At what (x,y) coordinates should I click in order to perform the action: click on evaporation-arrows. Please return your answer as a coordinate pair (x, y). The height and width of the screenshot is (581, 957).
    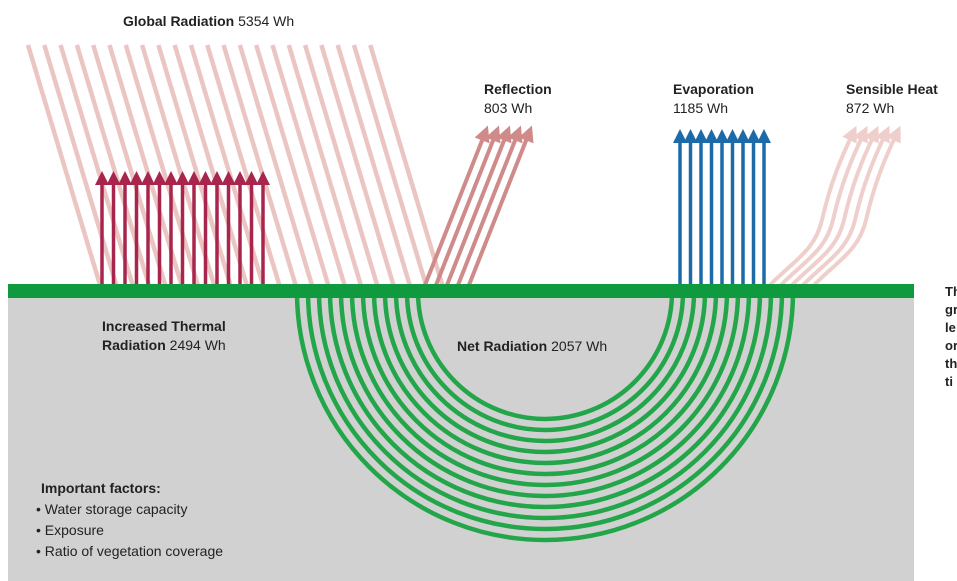
    Looking at the image, I should click on (722, 207).